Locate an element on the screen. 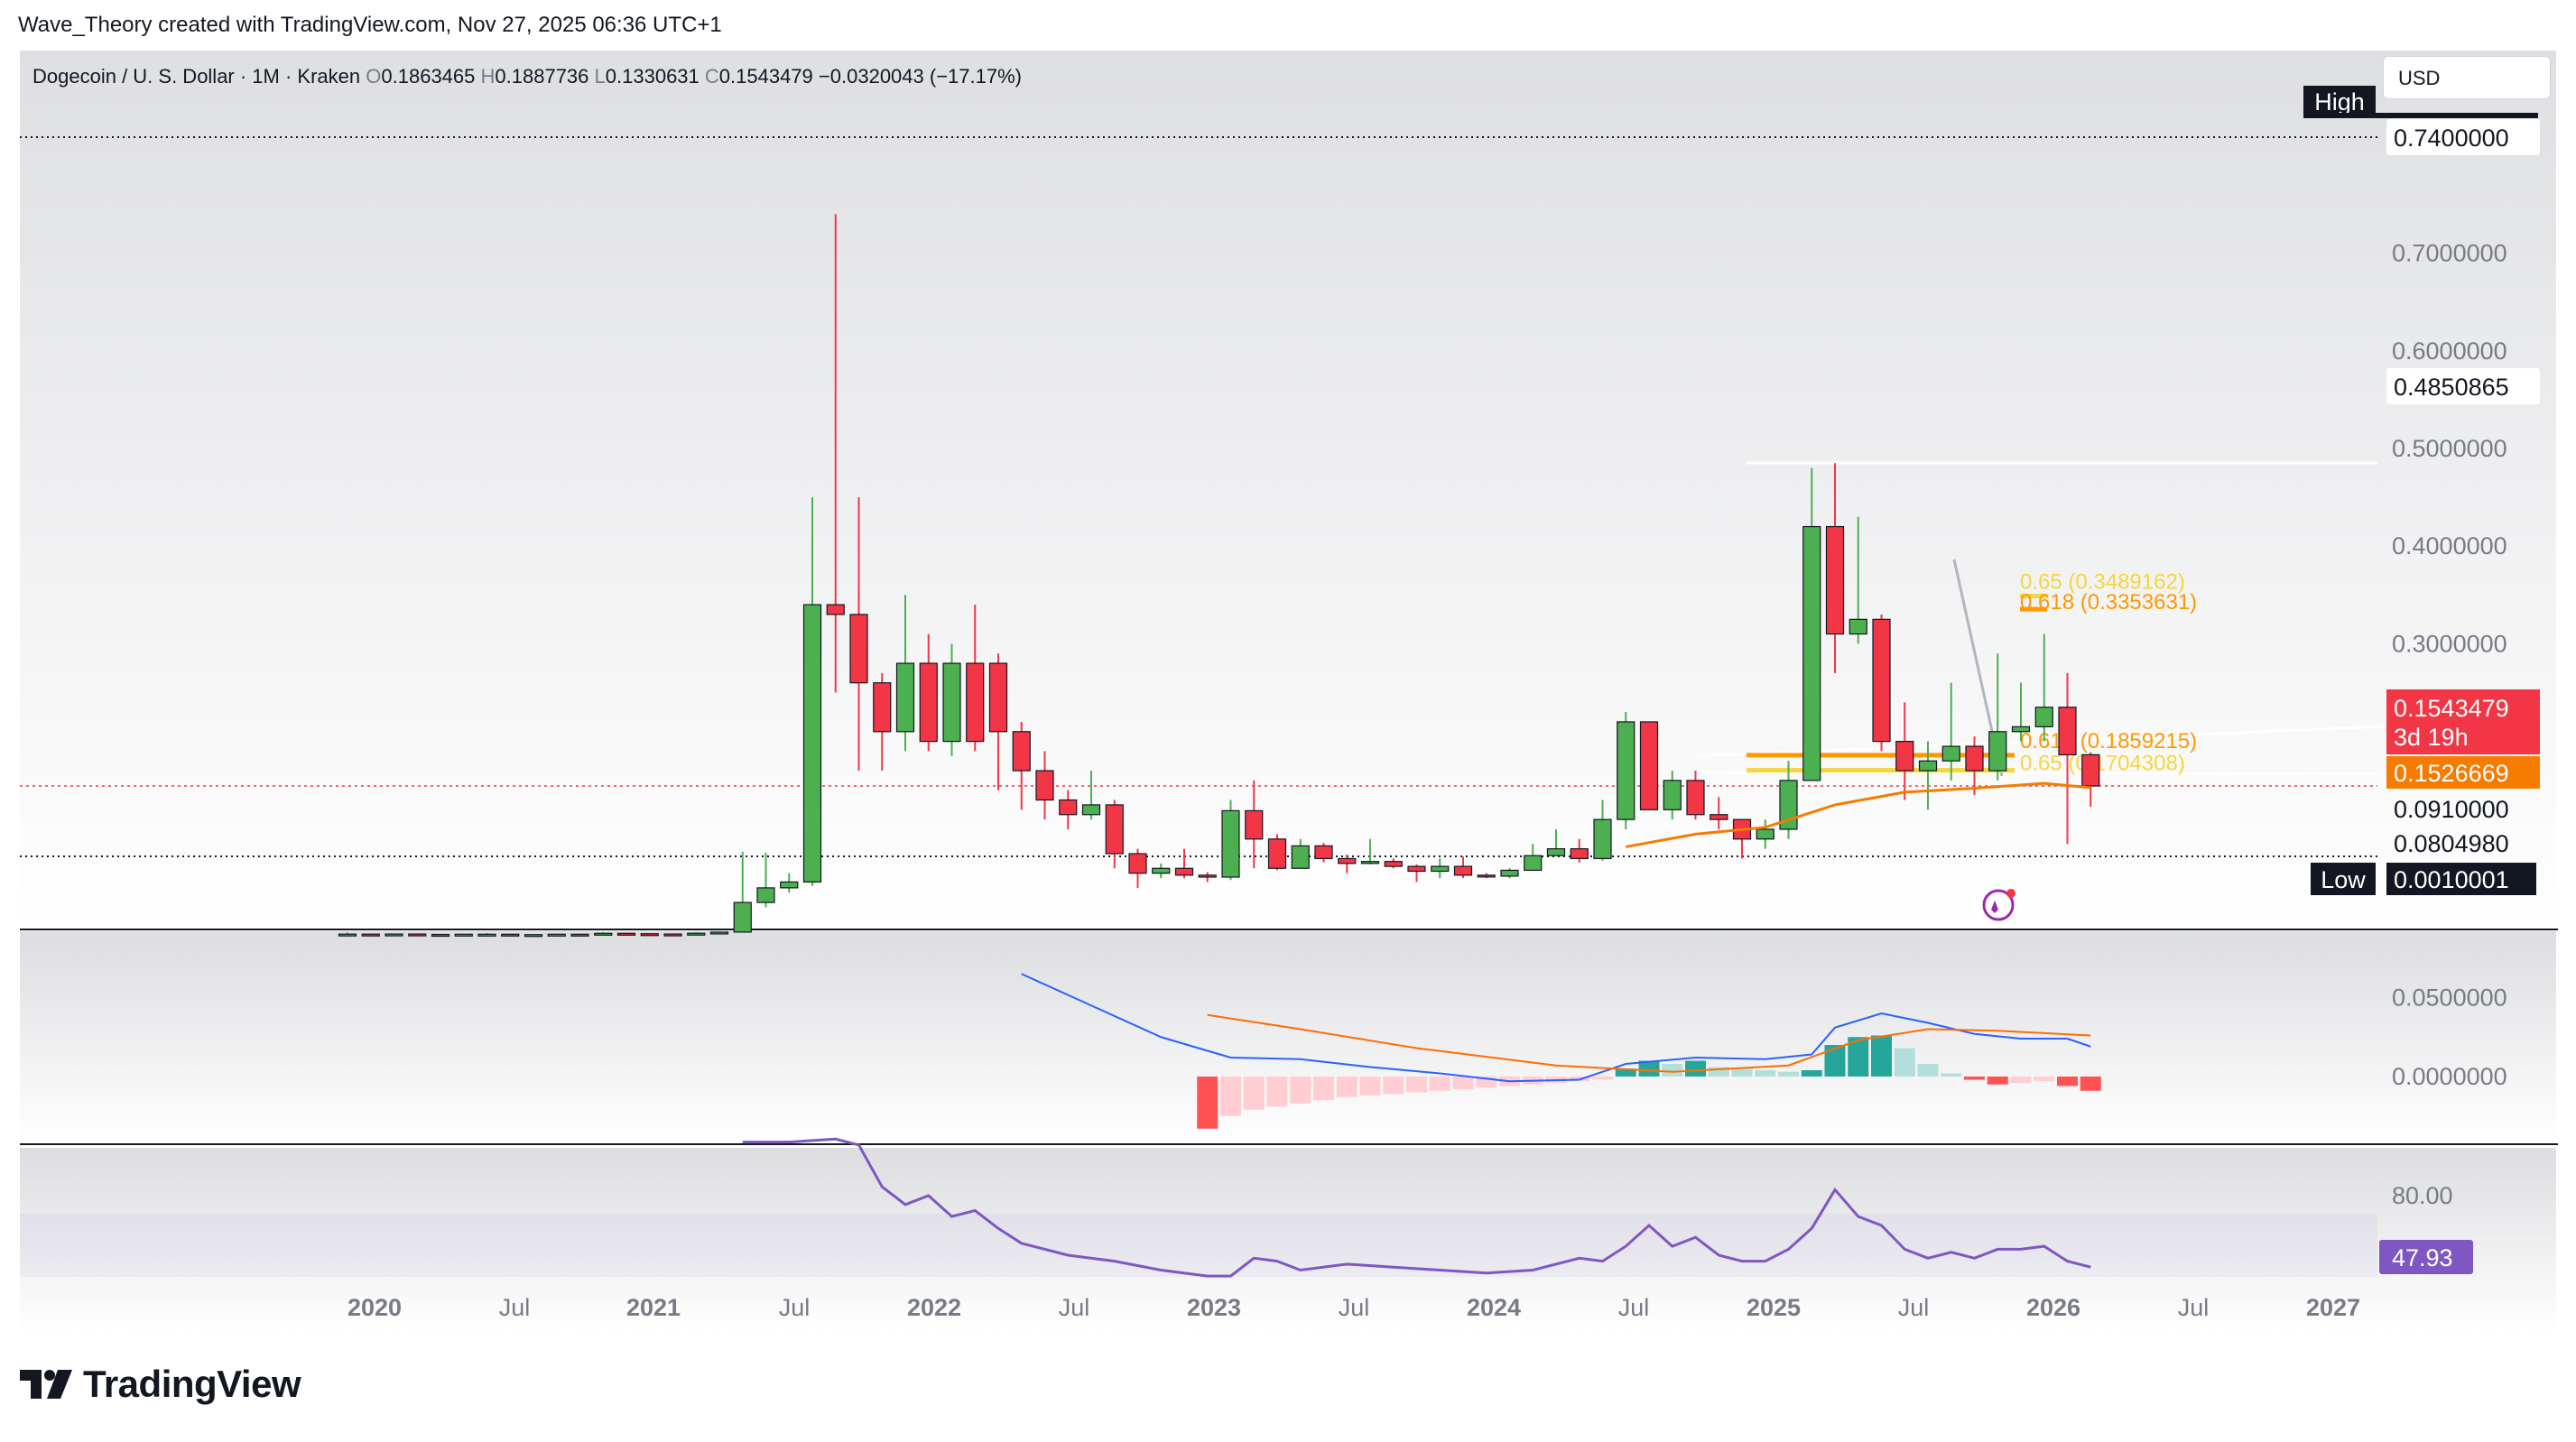 The image size is (2576, 1442). time-axis-label: 2025 is located at coordinates (1774, 1307).